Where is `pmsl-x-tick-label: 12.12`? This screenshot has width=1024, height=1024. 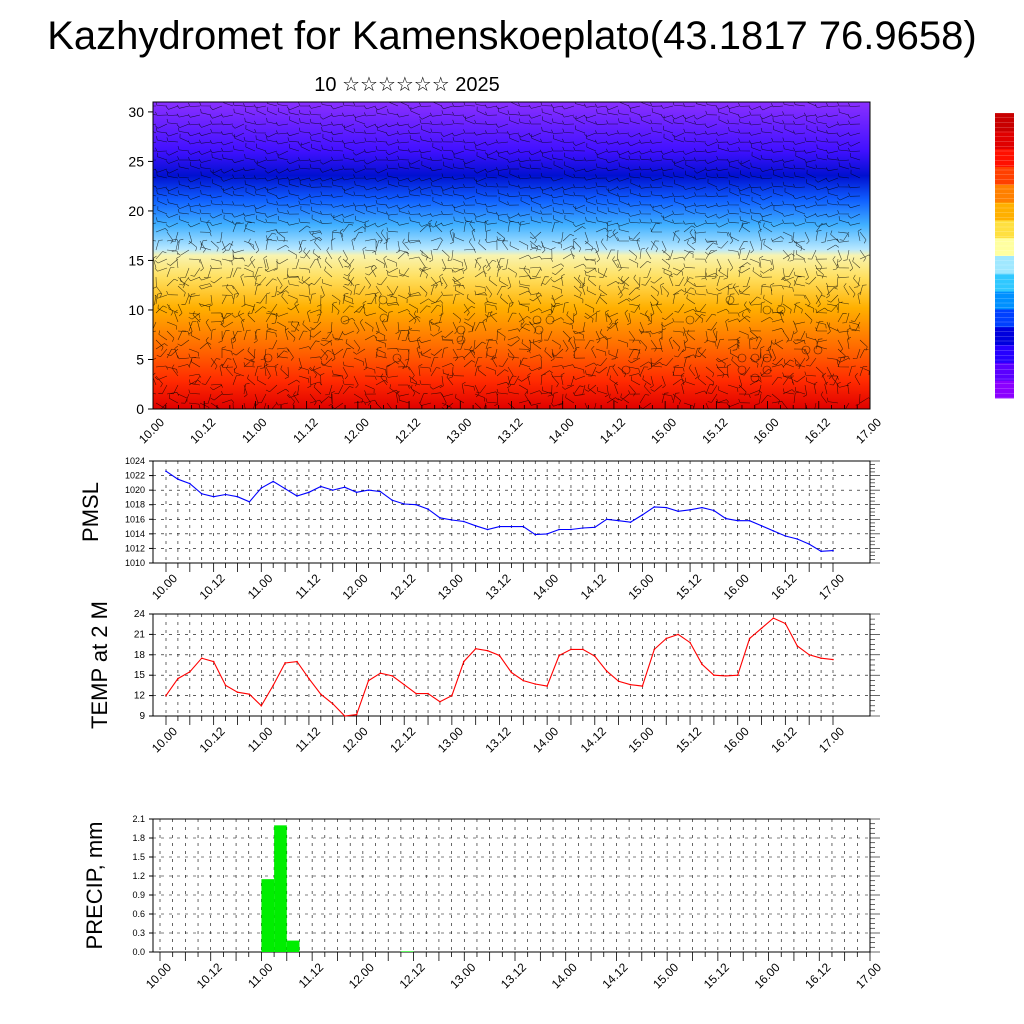
pmsl-x-tick-label: 12.12 is located at coordinates (402, 586).